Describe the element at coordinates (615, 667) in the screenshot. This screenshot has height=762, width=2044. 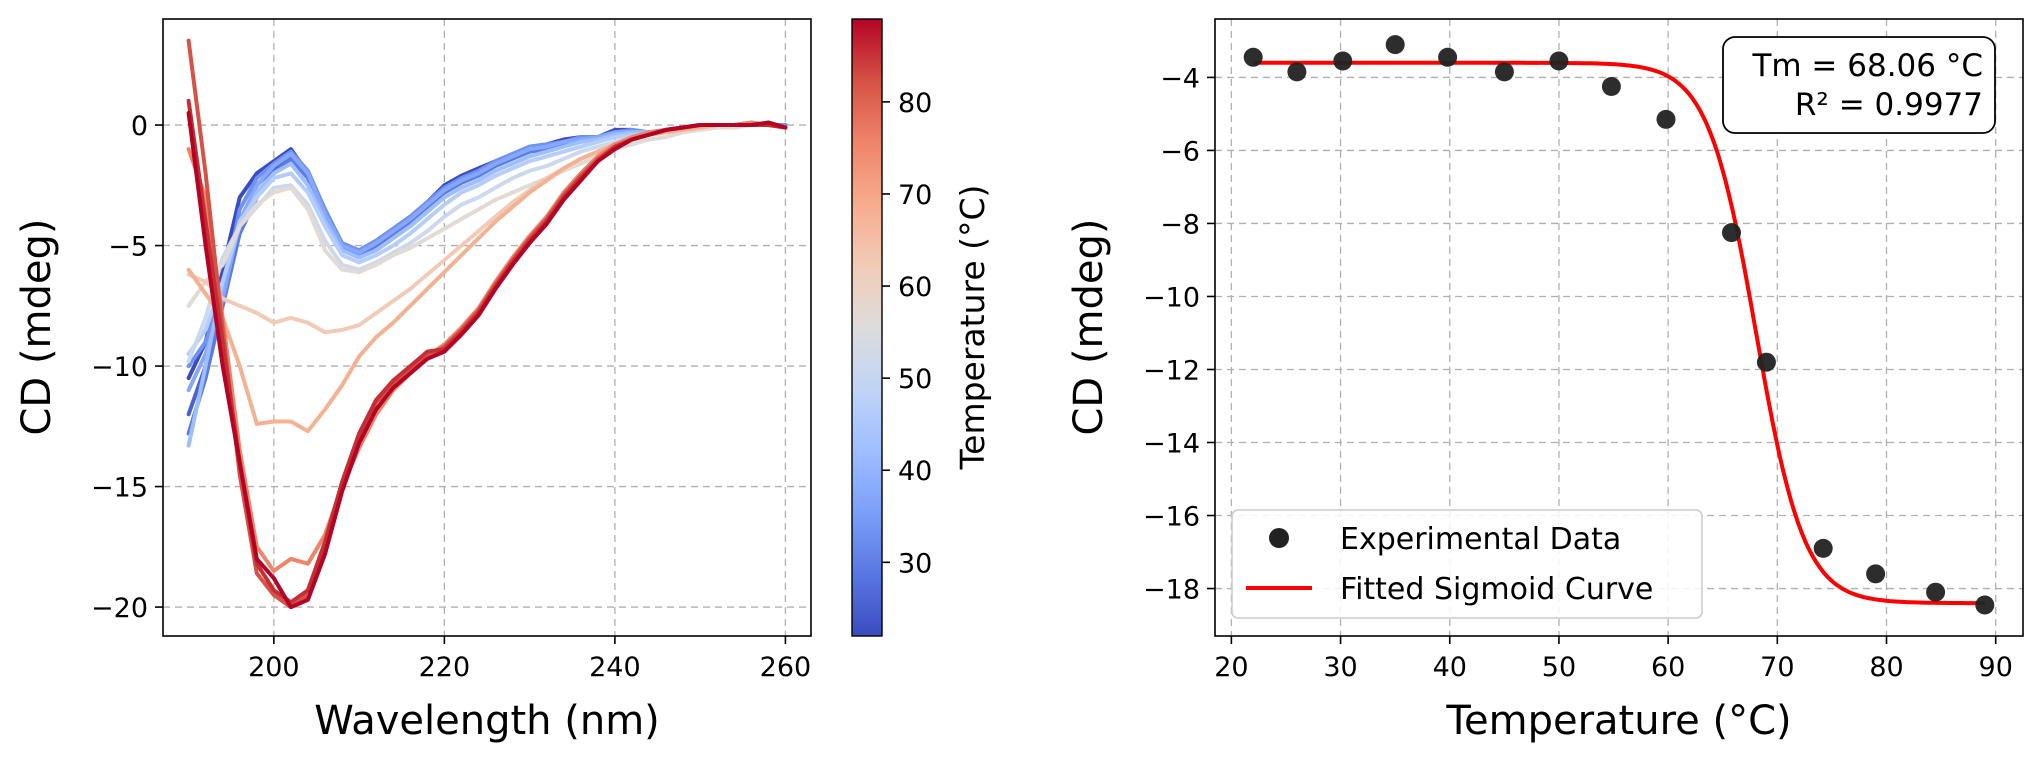
I see `left-xtick-label-2: 240` at that location.